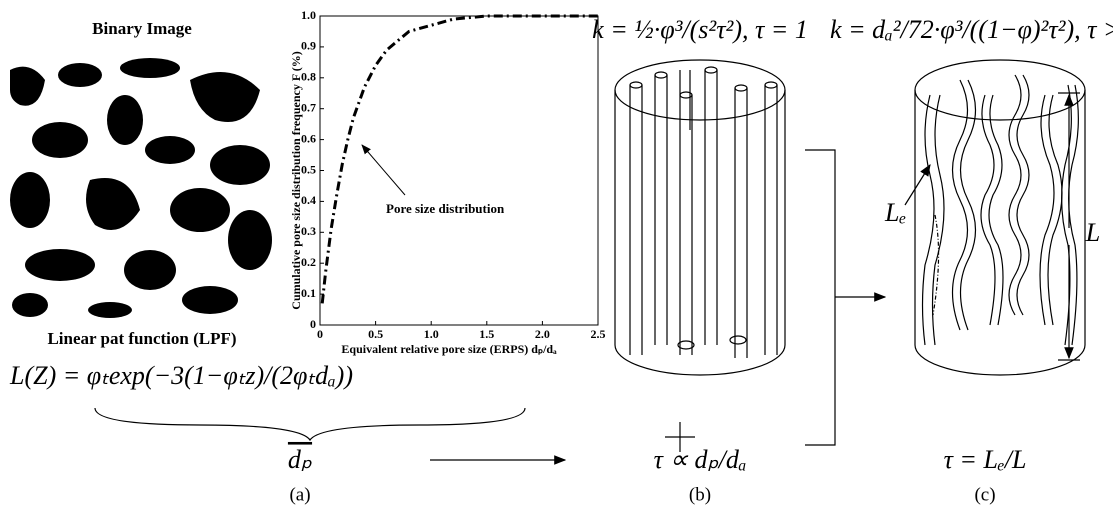 The height and width of the screenshot is (510, 1113). What do you see at coordinates (820, 297) in the screenshot?
I see `bracket` at bounding box center [820, 297].